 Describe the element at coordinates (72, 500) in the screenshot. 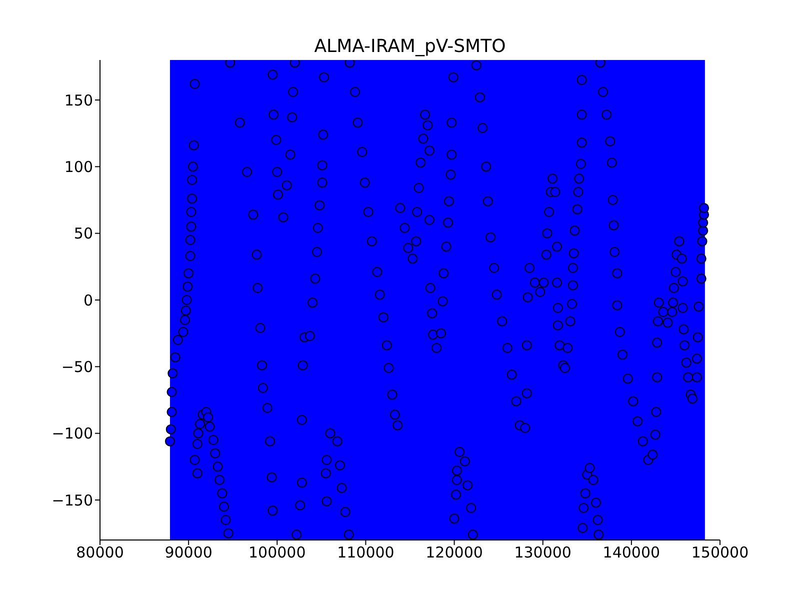

I see `y-tick-label: −150` at that location.